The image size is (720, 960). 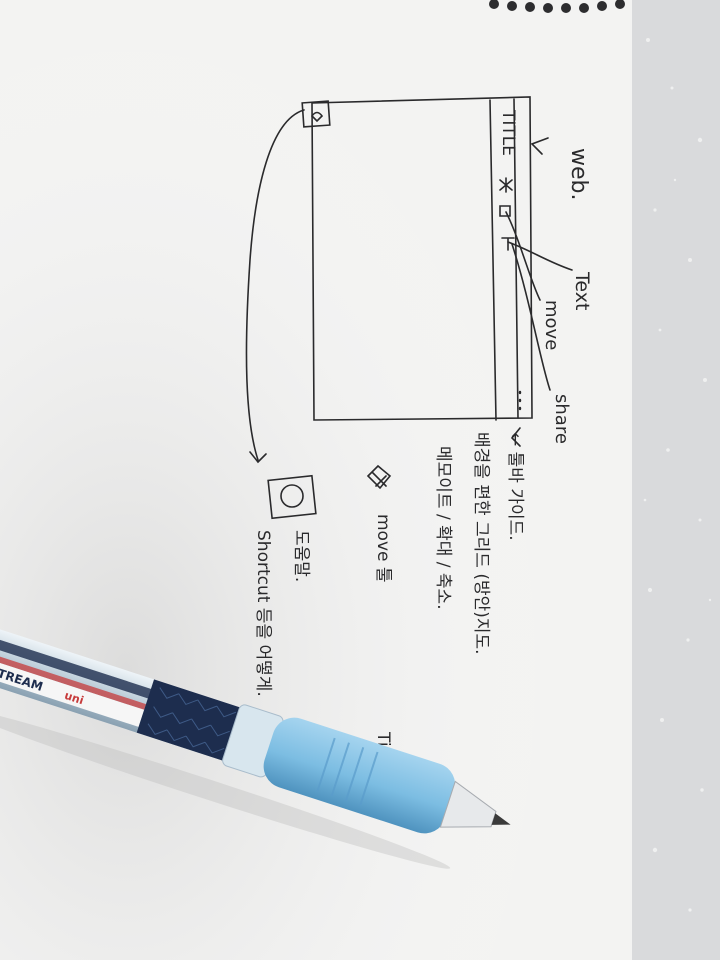 What do you see at coordinates (73, 676) in the screenshot?
I see `pen-refill-band-red` at bounding box center [73, 676].